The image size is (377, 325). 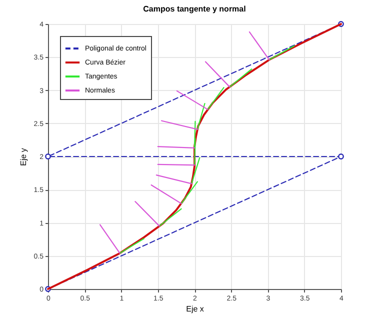 I want to click on y-axis-title: Eje y, so click(x=23, y=157).